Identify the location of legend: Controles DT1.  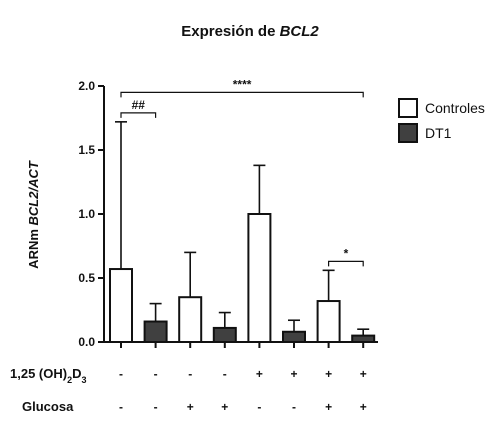
(441, 120).